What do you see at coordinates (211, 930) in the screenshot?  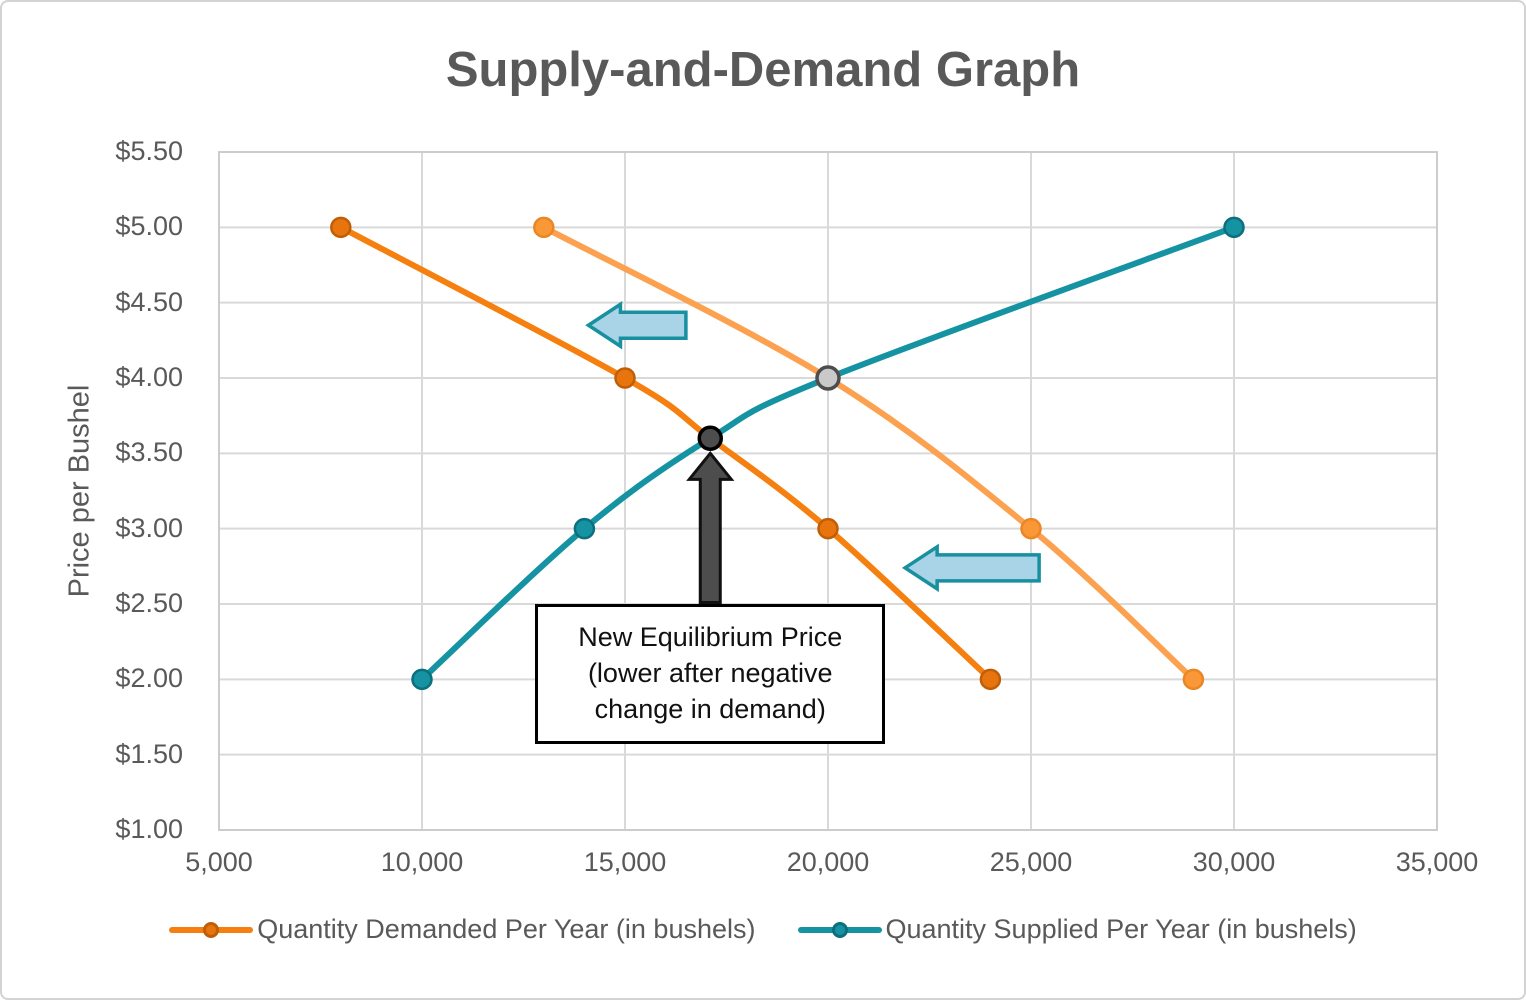 I see `demand-legend-marker-icon` at bounding box center [211, 930].